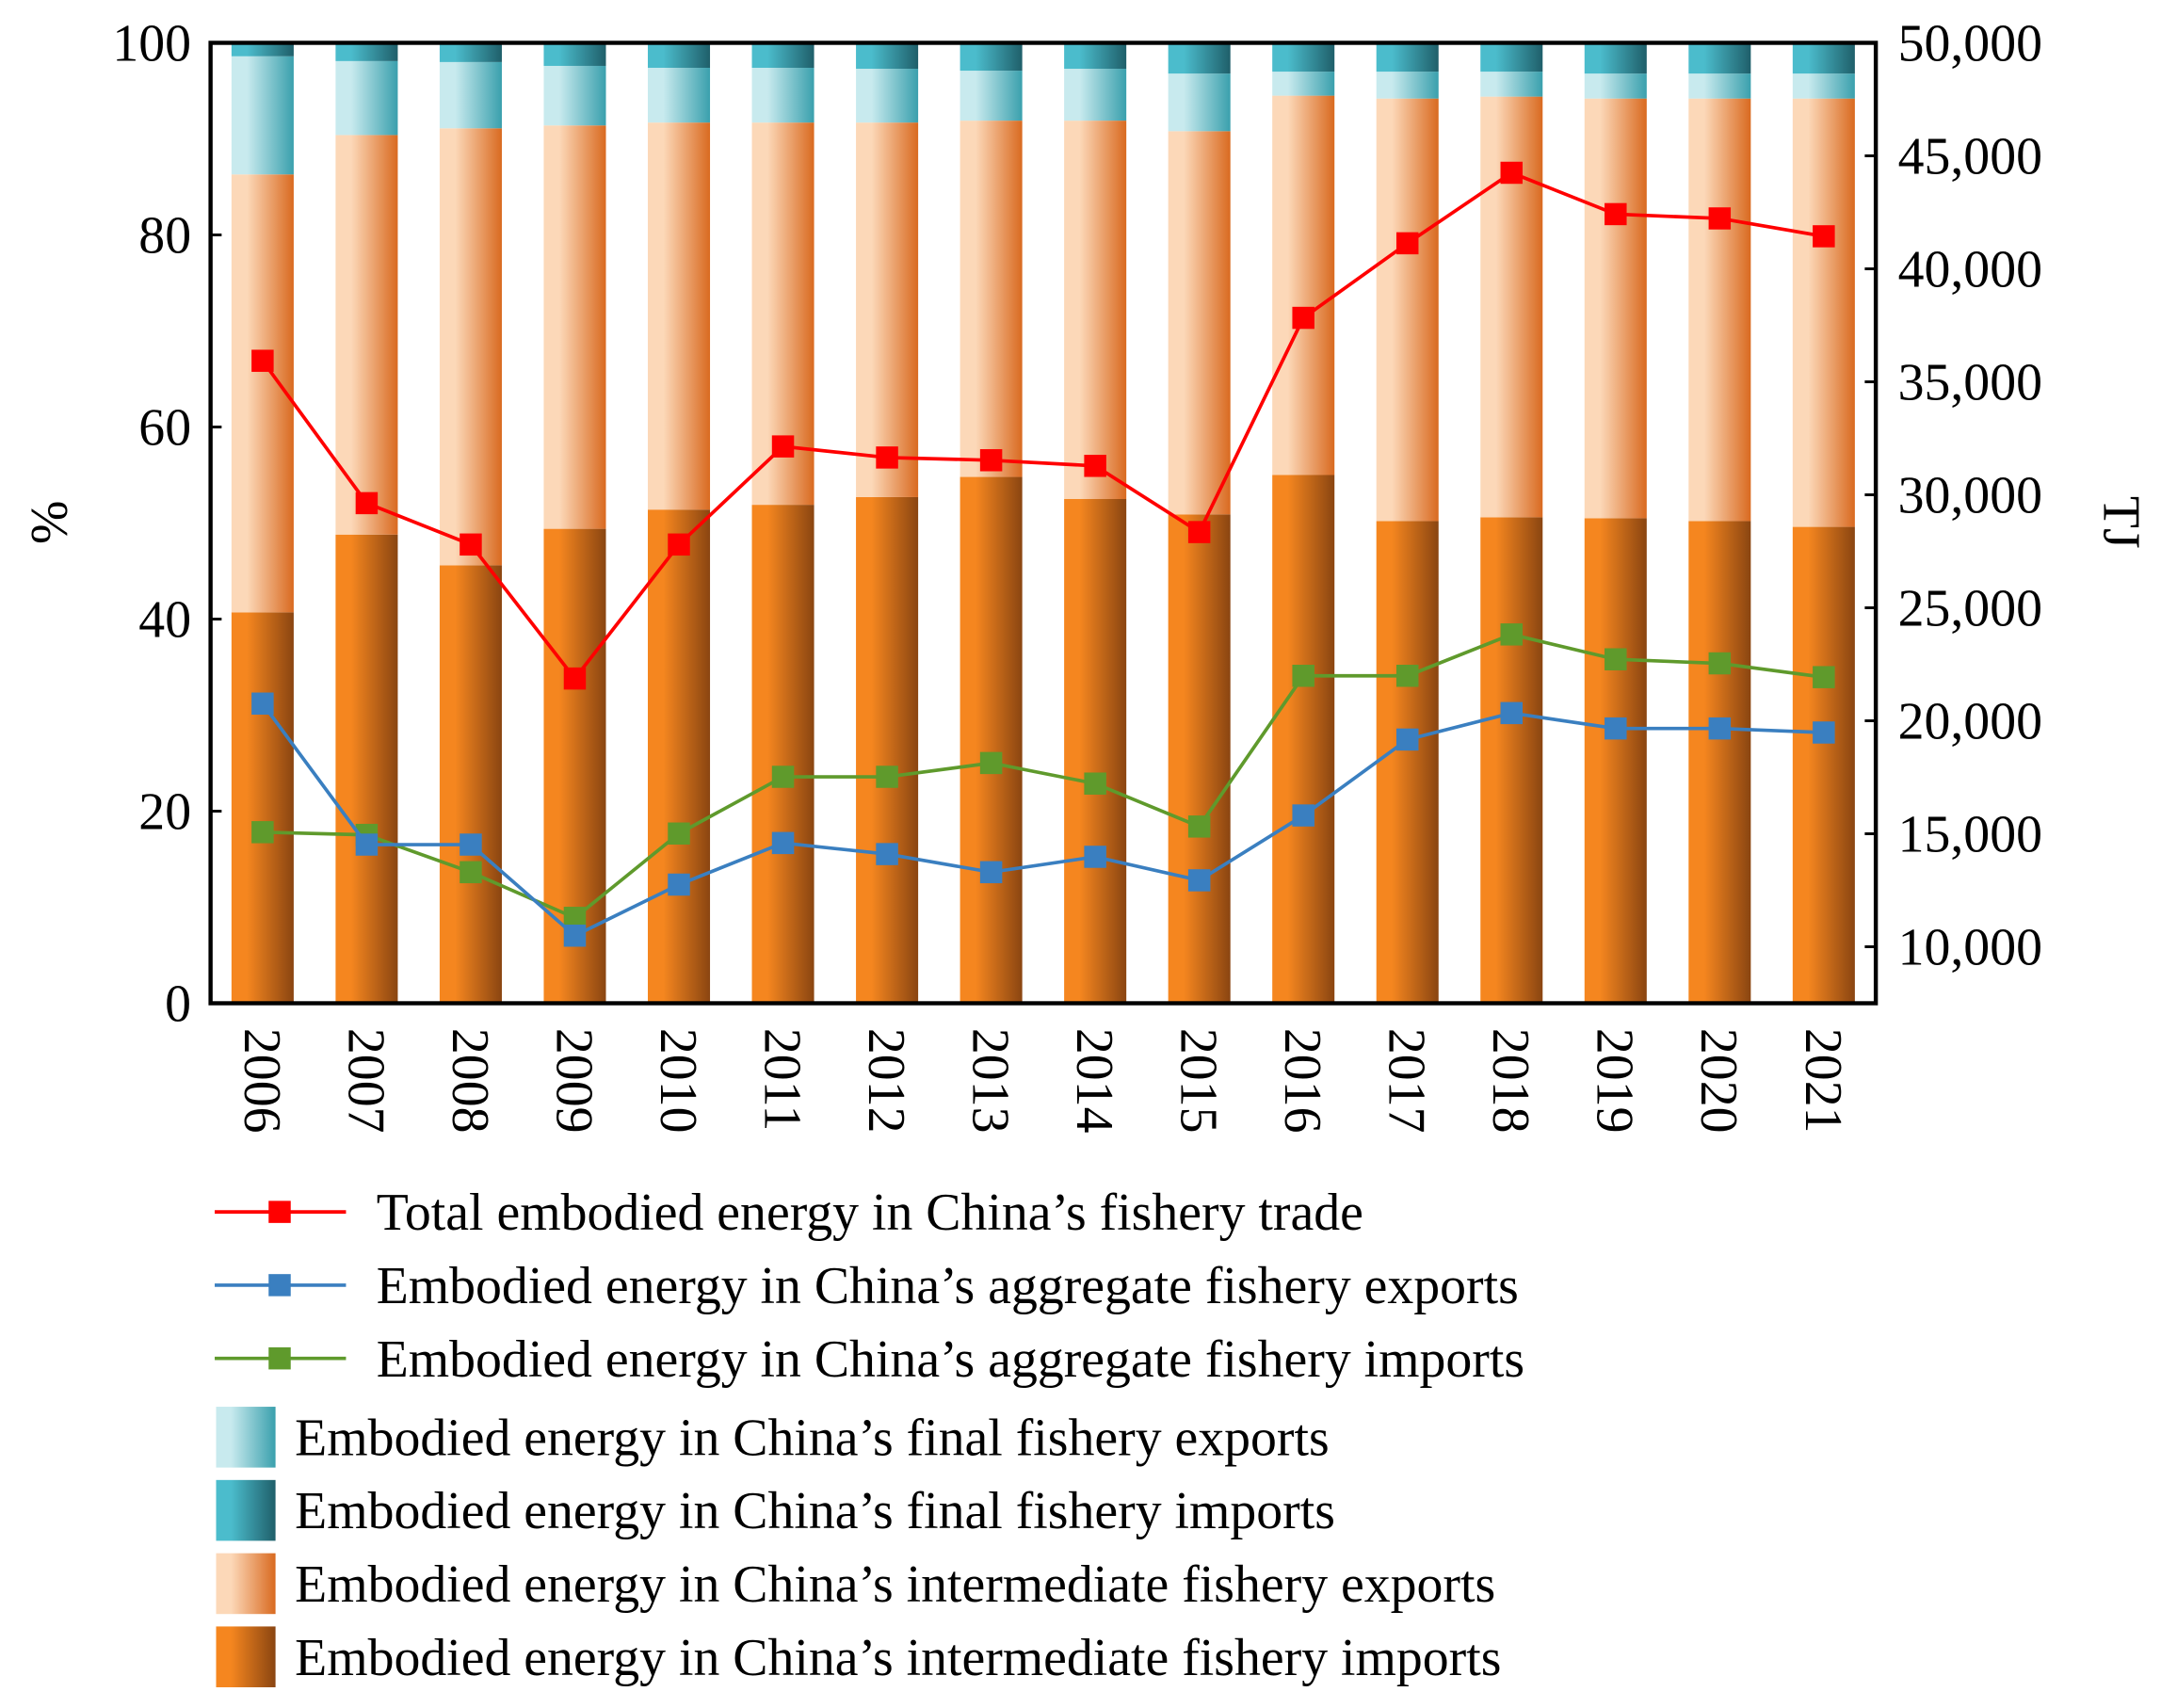  Describe the element at coordinates (164, 236) in the screenshot. I see `y-tick-label: 80` at that location.